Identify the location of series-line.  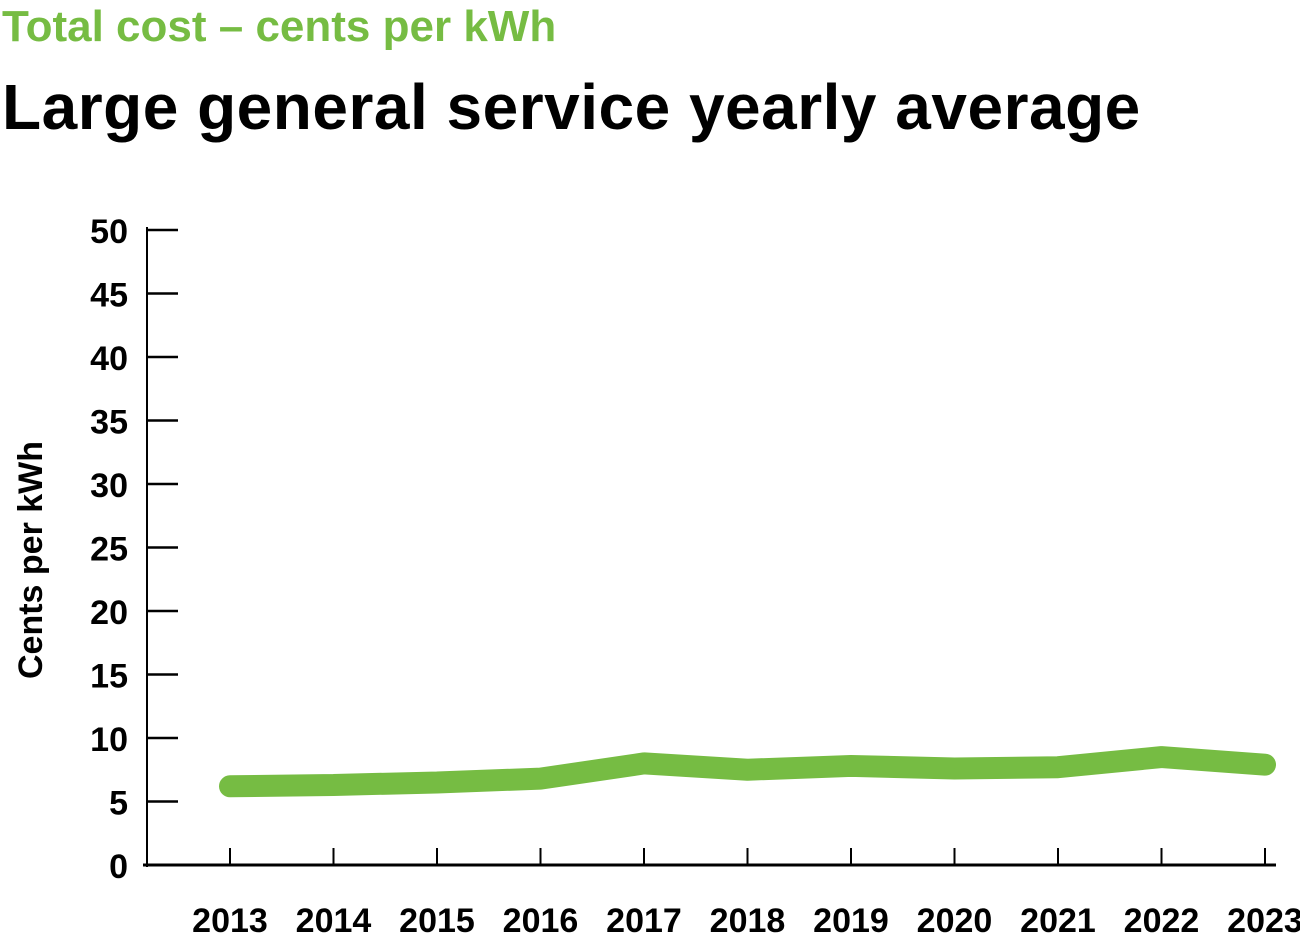
(747, 772).